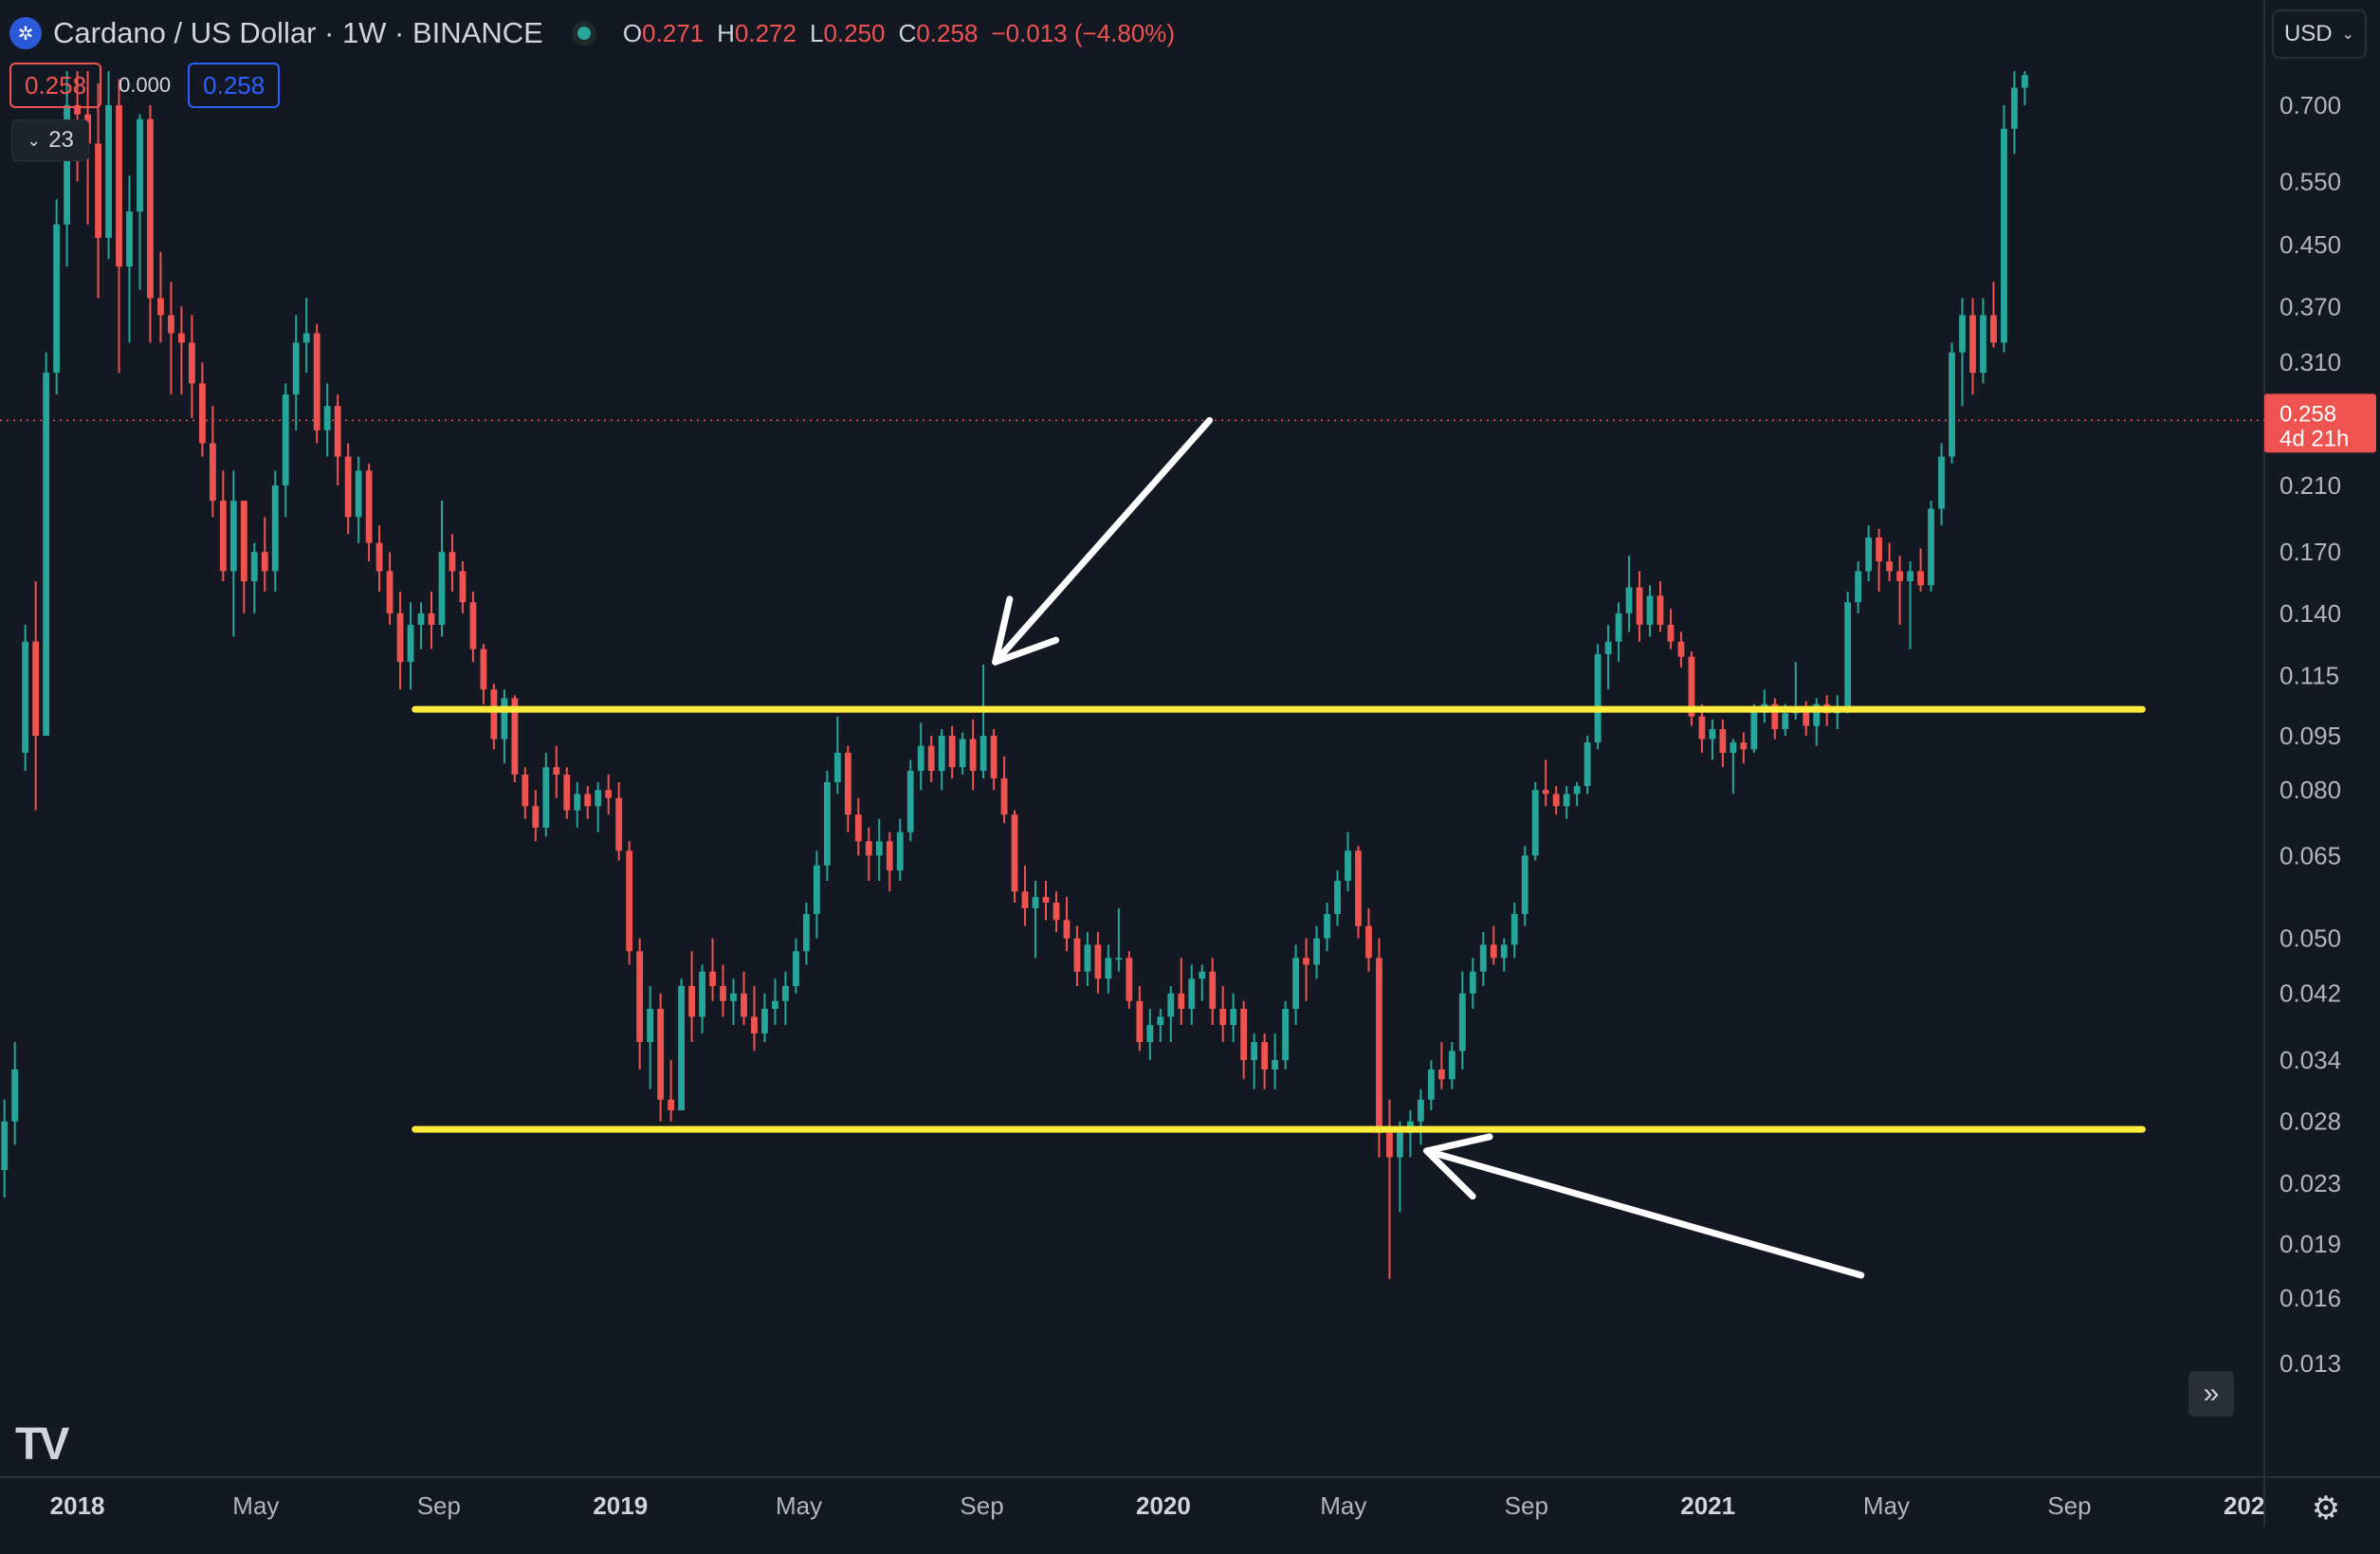  I want to click on sell-button: 0.258, so click(55, 85).